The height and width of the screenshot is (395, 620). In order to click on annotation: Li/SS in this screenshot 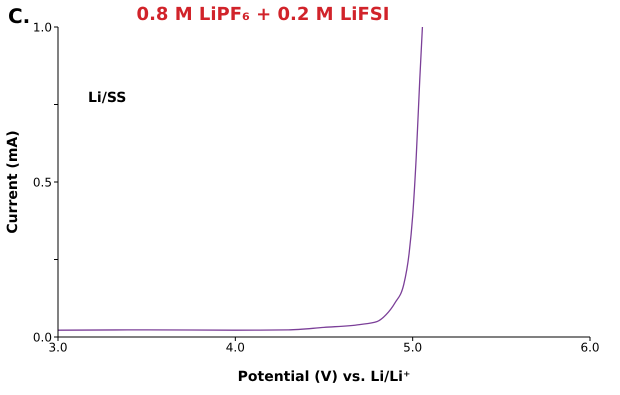, I will do `click(107, 98)`.